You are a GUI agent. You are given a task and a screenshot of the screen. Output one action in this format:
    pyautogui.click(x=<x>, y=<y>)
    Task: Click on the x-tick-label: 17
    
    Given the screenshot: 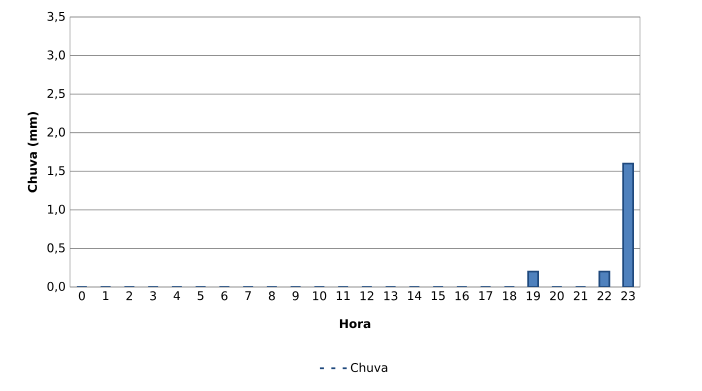 What is the action you would take?
    pyautogui.click(x=485, y=295)
    